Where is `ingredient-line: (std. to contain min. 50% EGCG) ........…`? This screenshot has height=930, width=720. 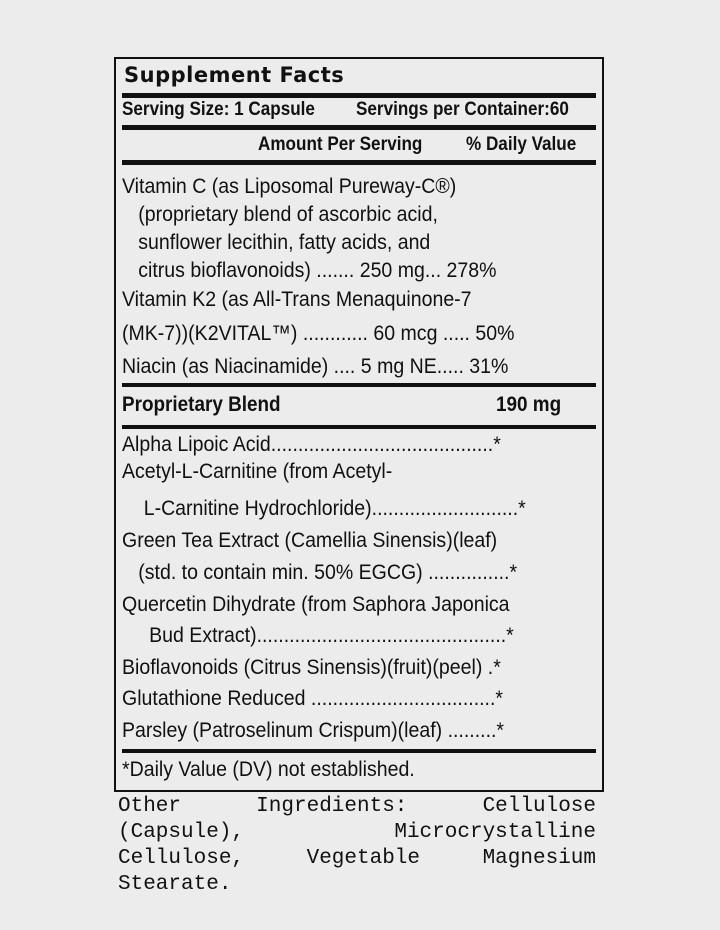
ingredient-line: (std. to contain min. 50% EGCG) ........… is located at coordinates (320, 572).